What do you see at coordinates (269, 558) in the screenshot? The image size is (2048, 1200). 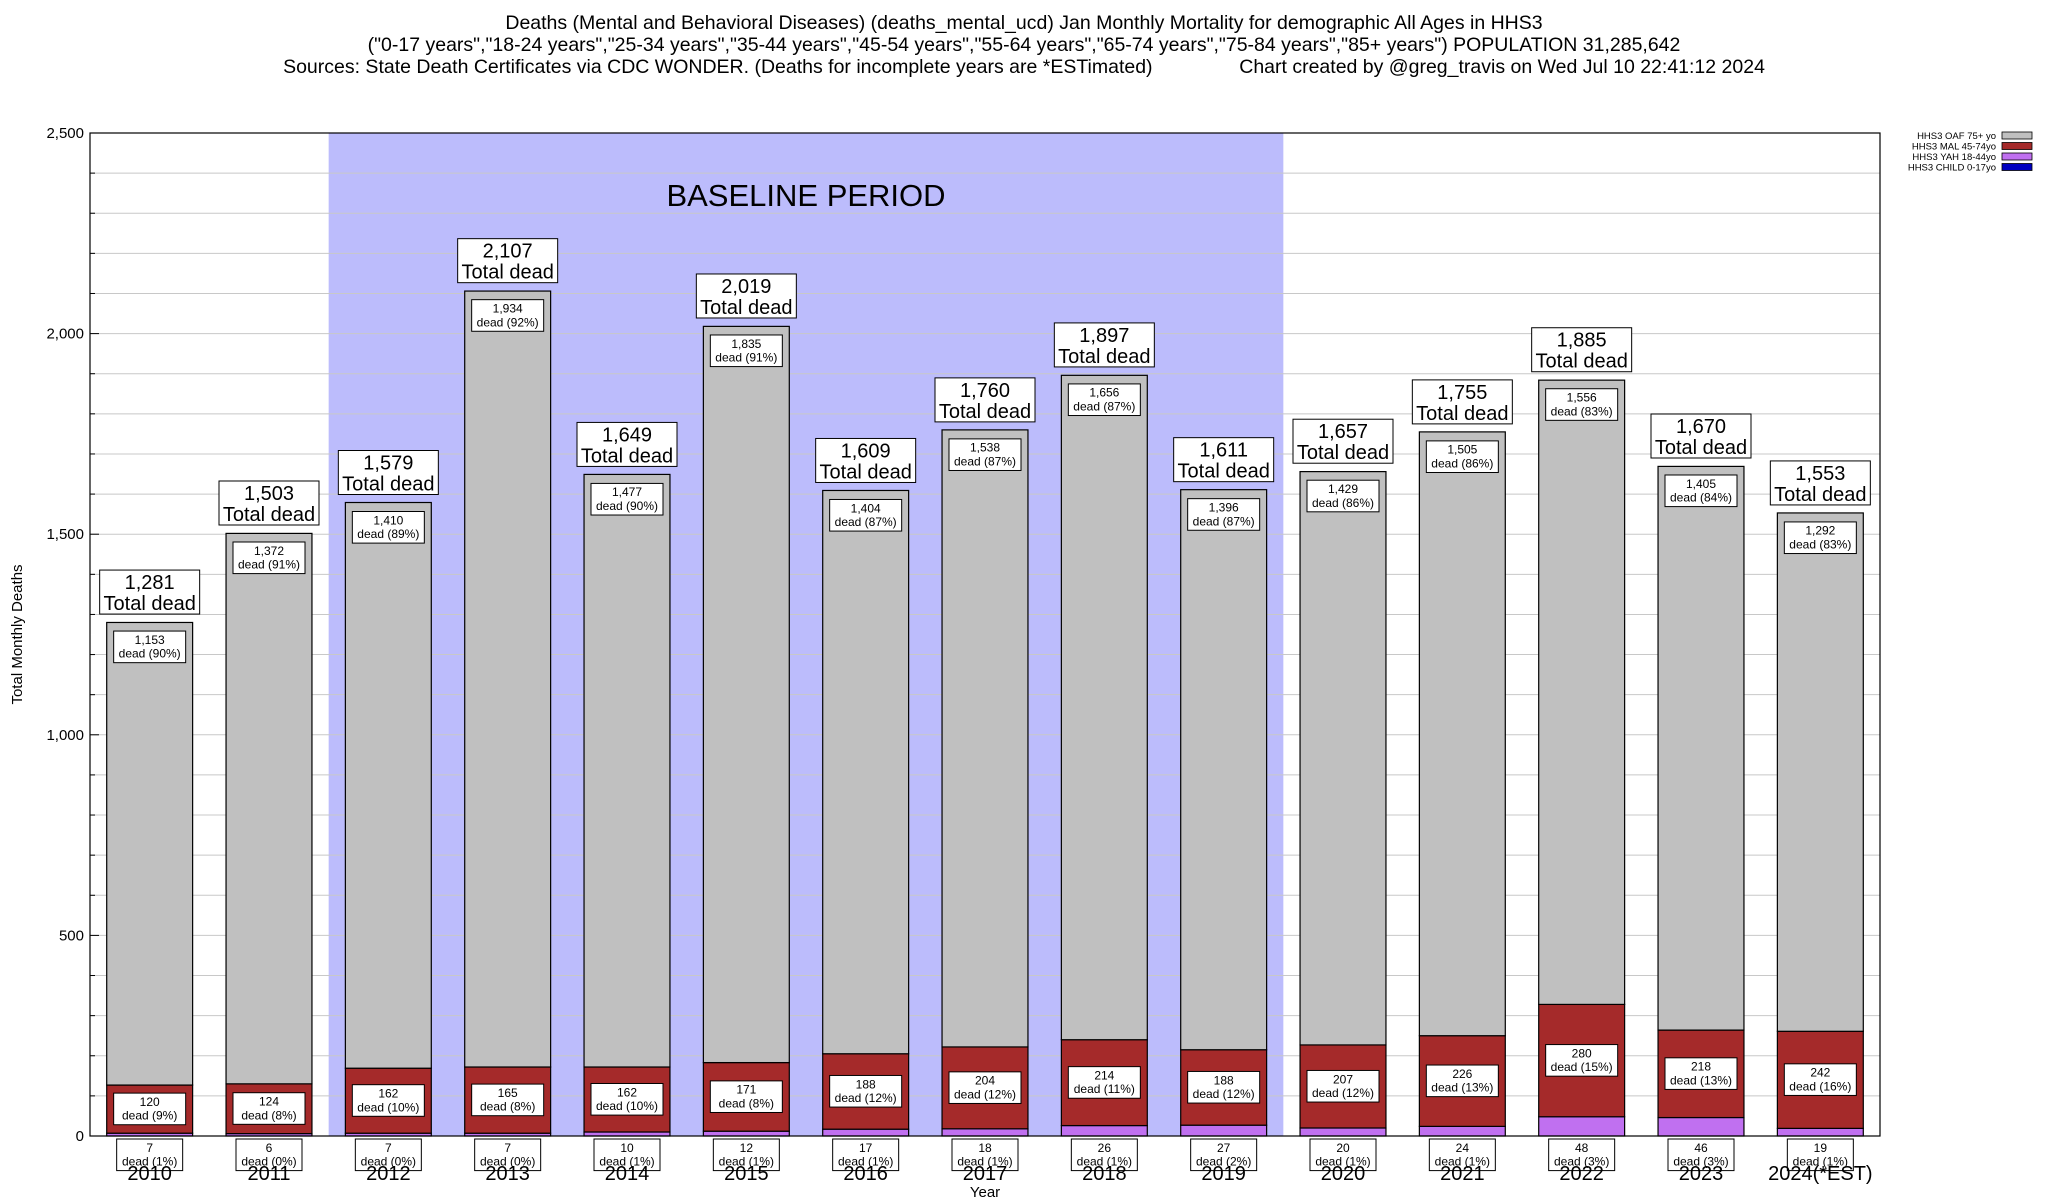 I see `label-oaf-1-box` at bounding box center [269, 558].